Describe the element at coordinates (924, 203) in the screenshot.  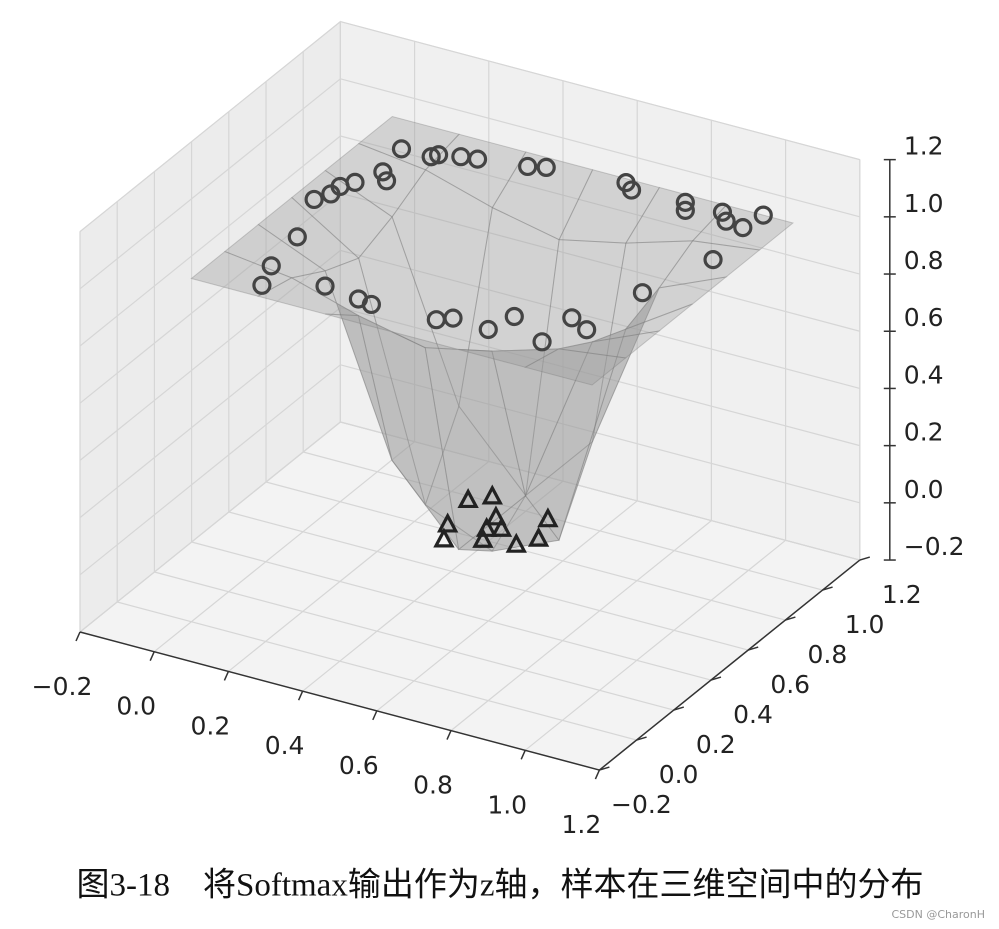
I see `z-tick-label: 1.0` at that location.